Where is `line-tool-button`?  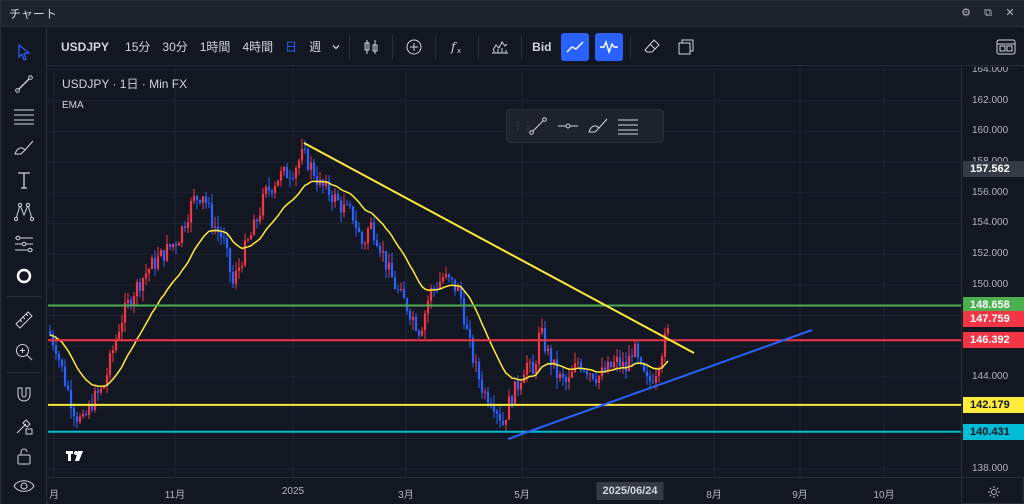
line-tool-button is located at coordinates (574, 46).